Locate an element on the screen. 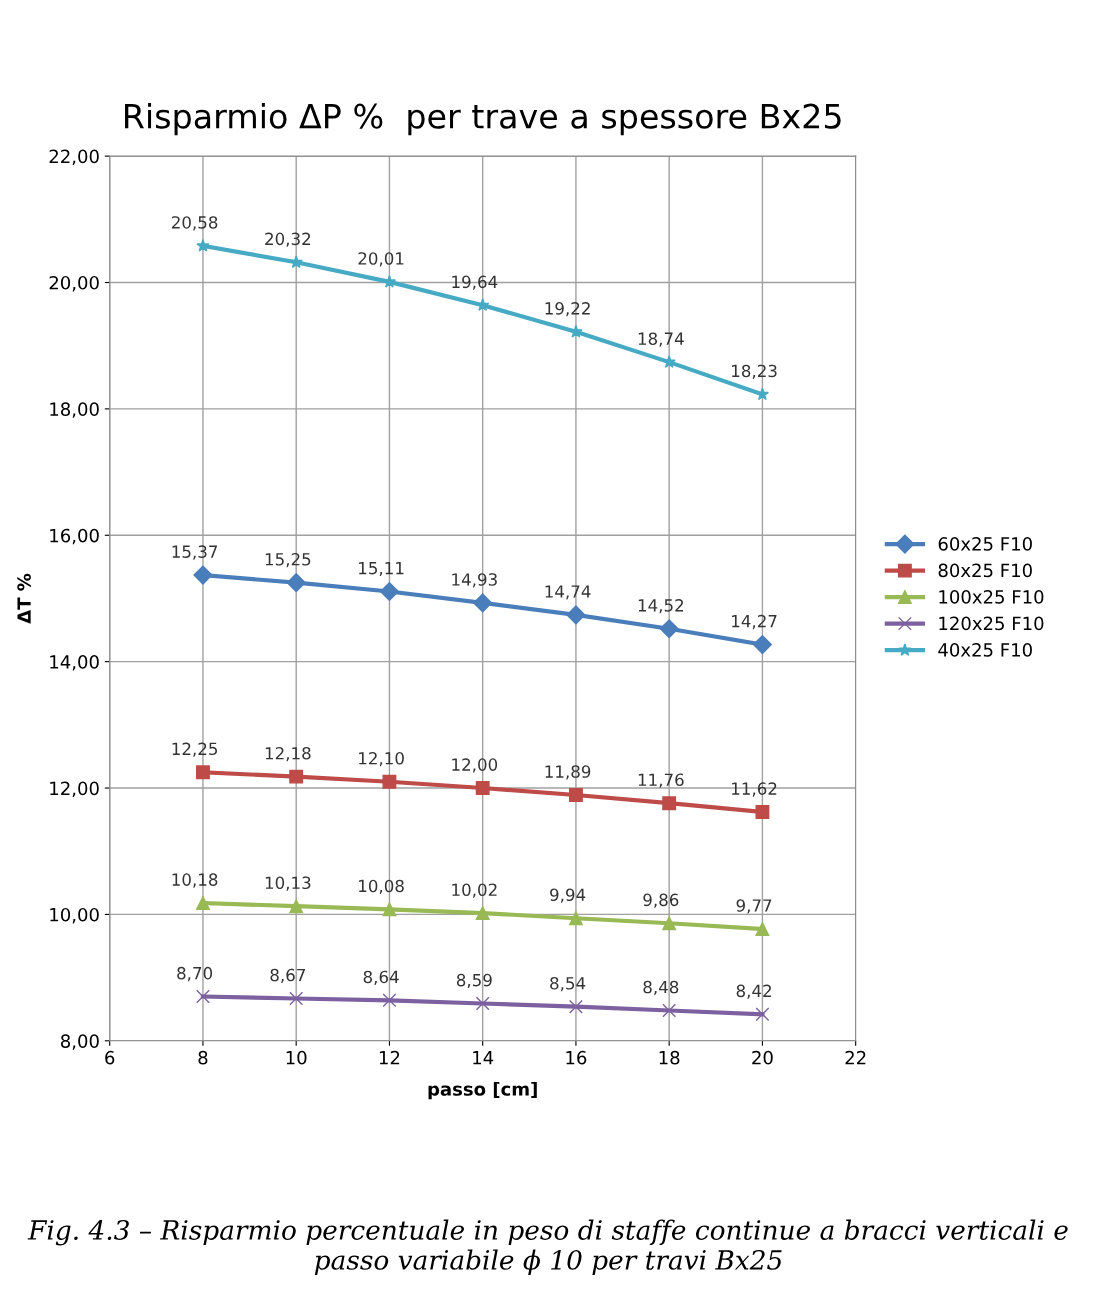 The height and width of the screenshot is (1301, 1097). data-label: 11,62 is located at coordinates (754, 789).